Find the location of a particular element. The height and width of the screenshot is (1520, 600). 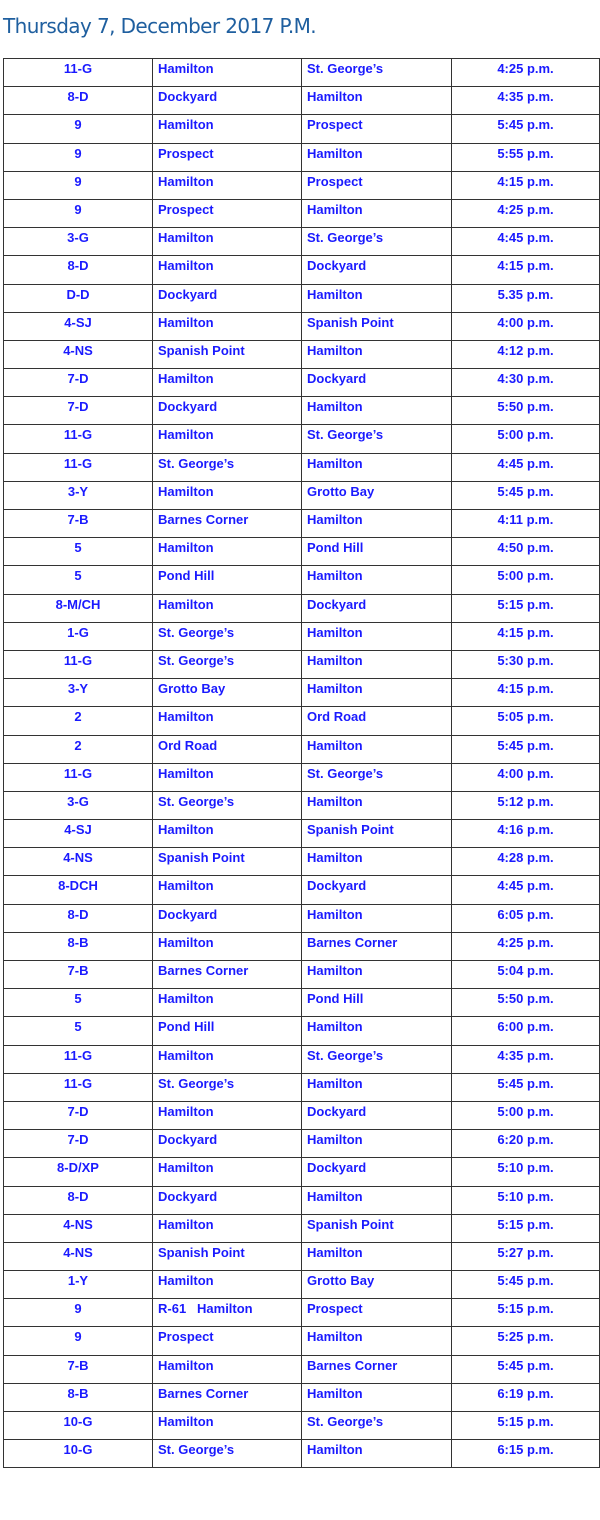

route-cell: 4-SJ is located at coordinates (78, 834).